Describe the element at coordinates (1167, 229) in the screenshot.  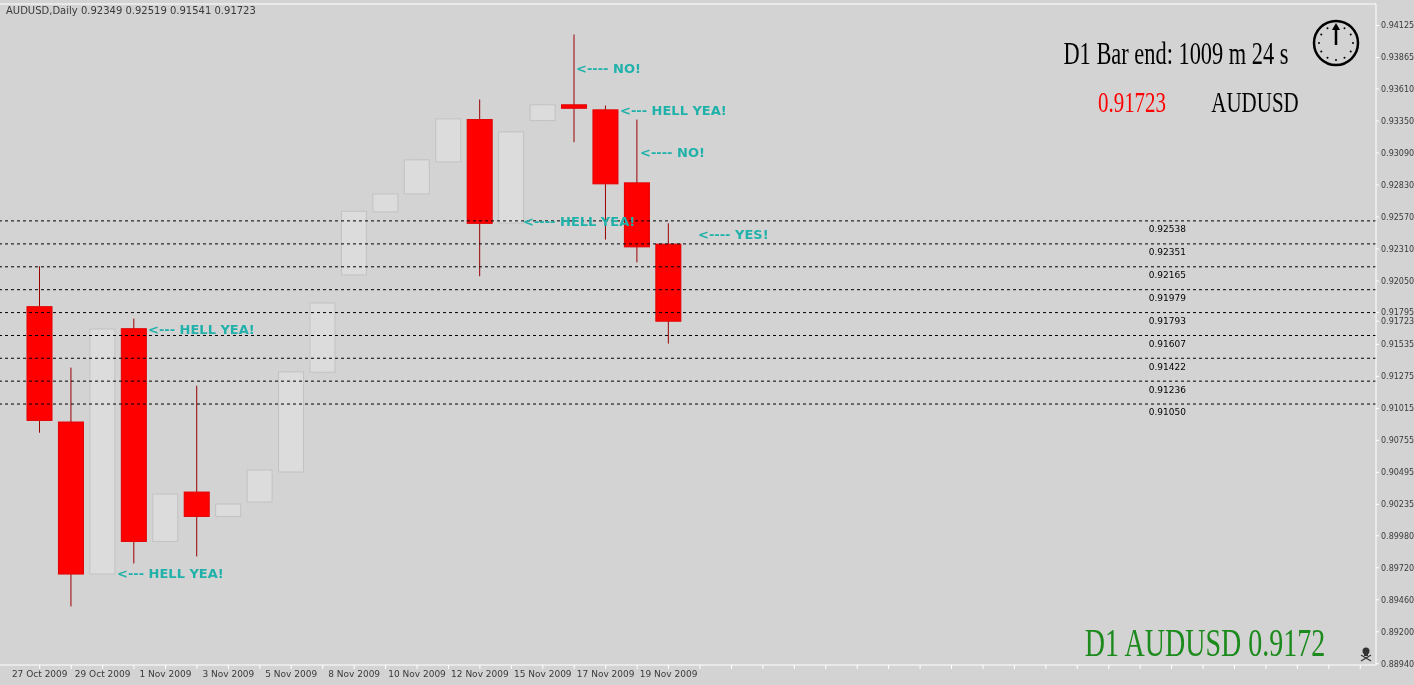
I see `ref-line-label: 0.92538` at that location.